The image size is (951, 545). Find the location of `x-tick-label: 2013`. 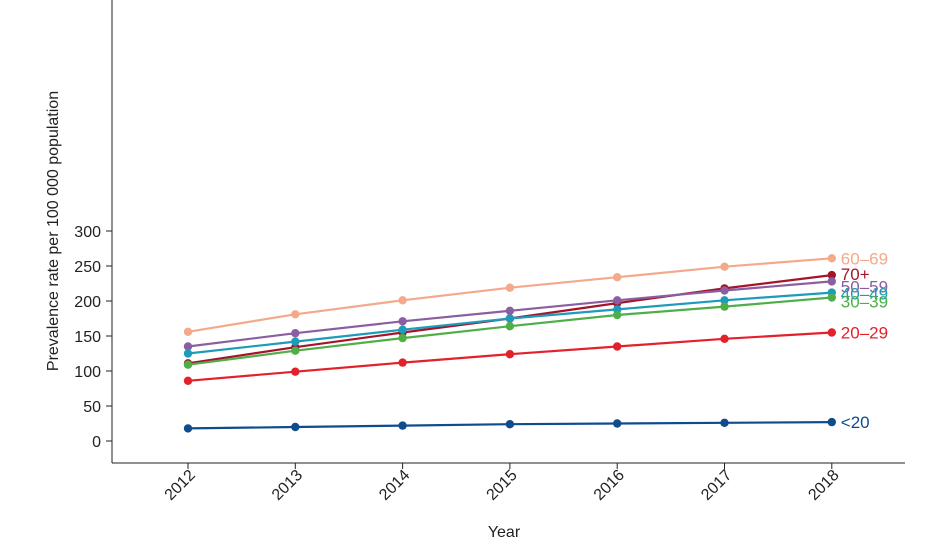

x-tick-label: 2013 is located at coordinates (287, 485).